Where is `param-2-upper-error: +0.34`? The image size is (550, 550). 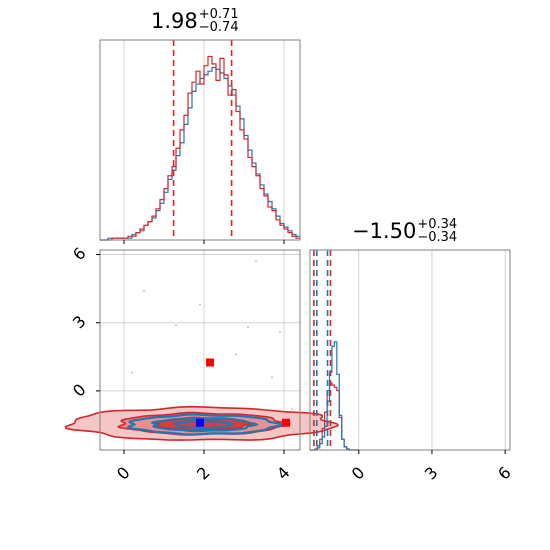
param-2-upper-error: +0.34 is located at coordinates (437, 224).